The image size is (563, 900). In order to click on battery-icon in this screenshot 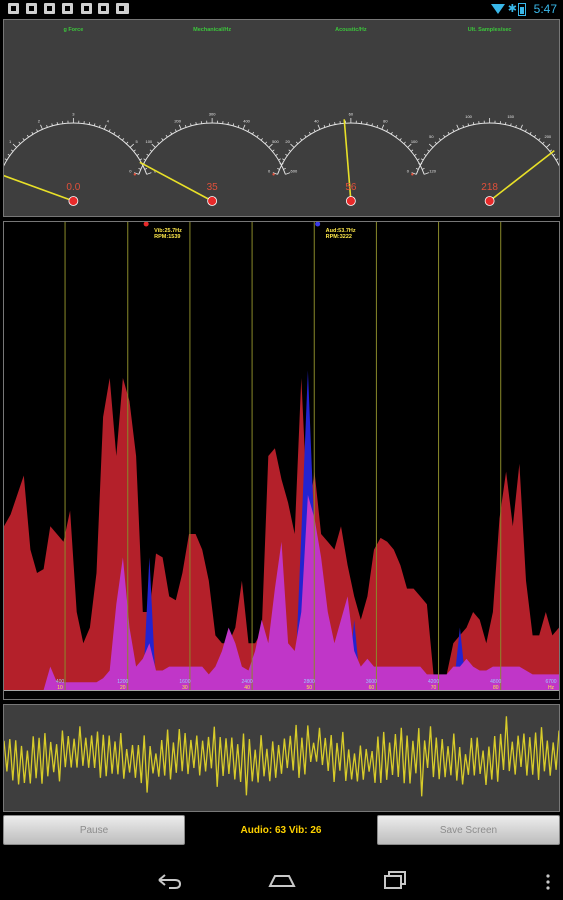, I will do `click(522, 9)`.